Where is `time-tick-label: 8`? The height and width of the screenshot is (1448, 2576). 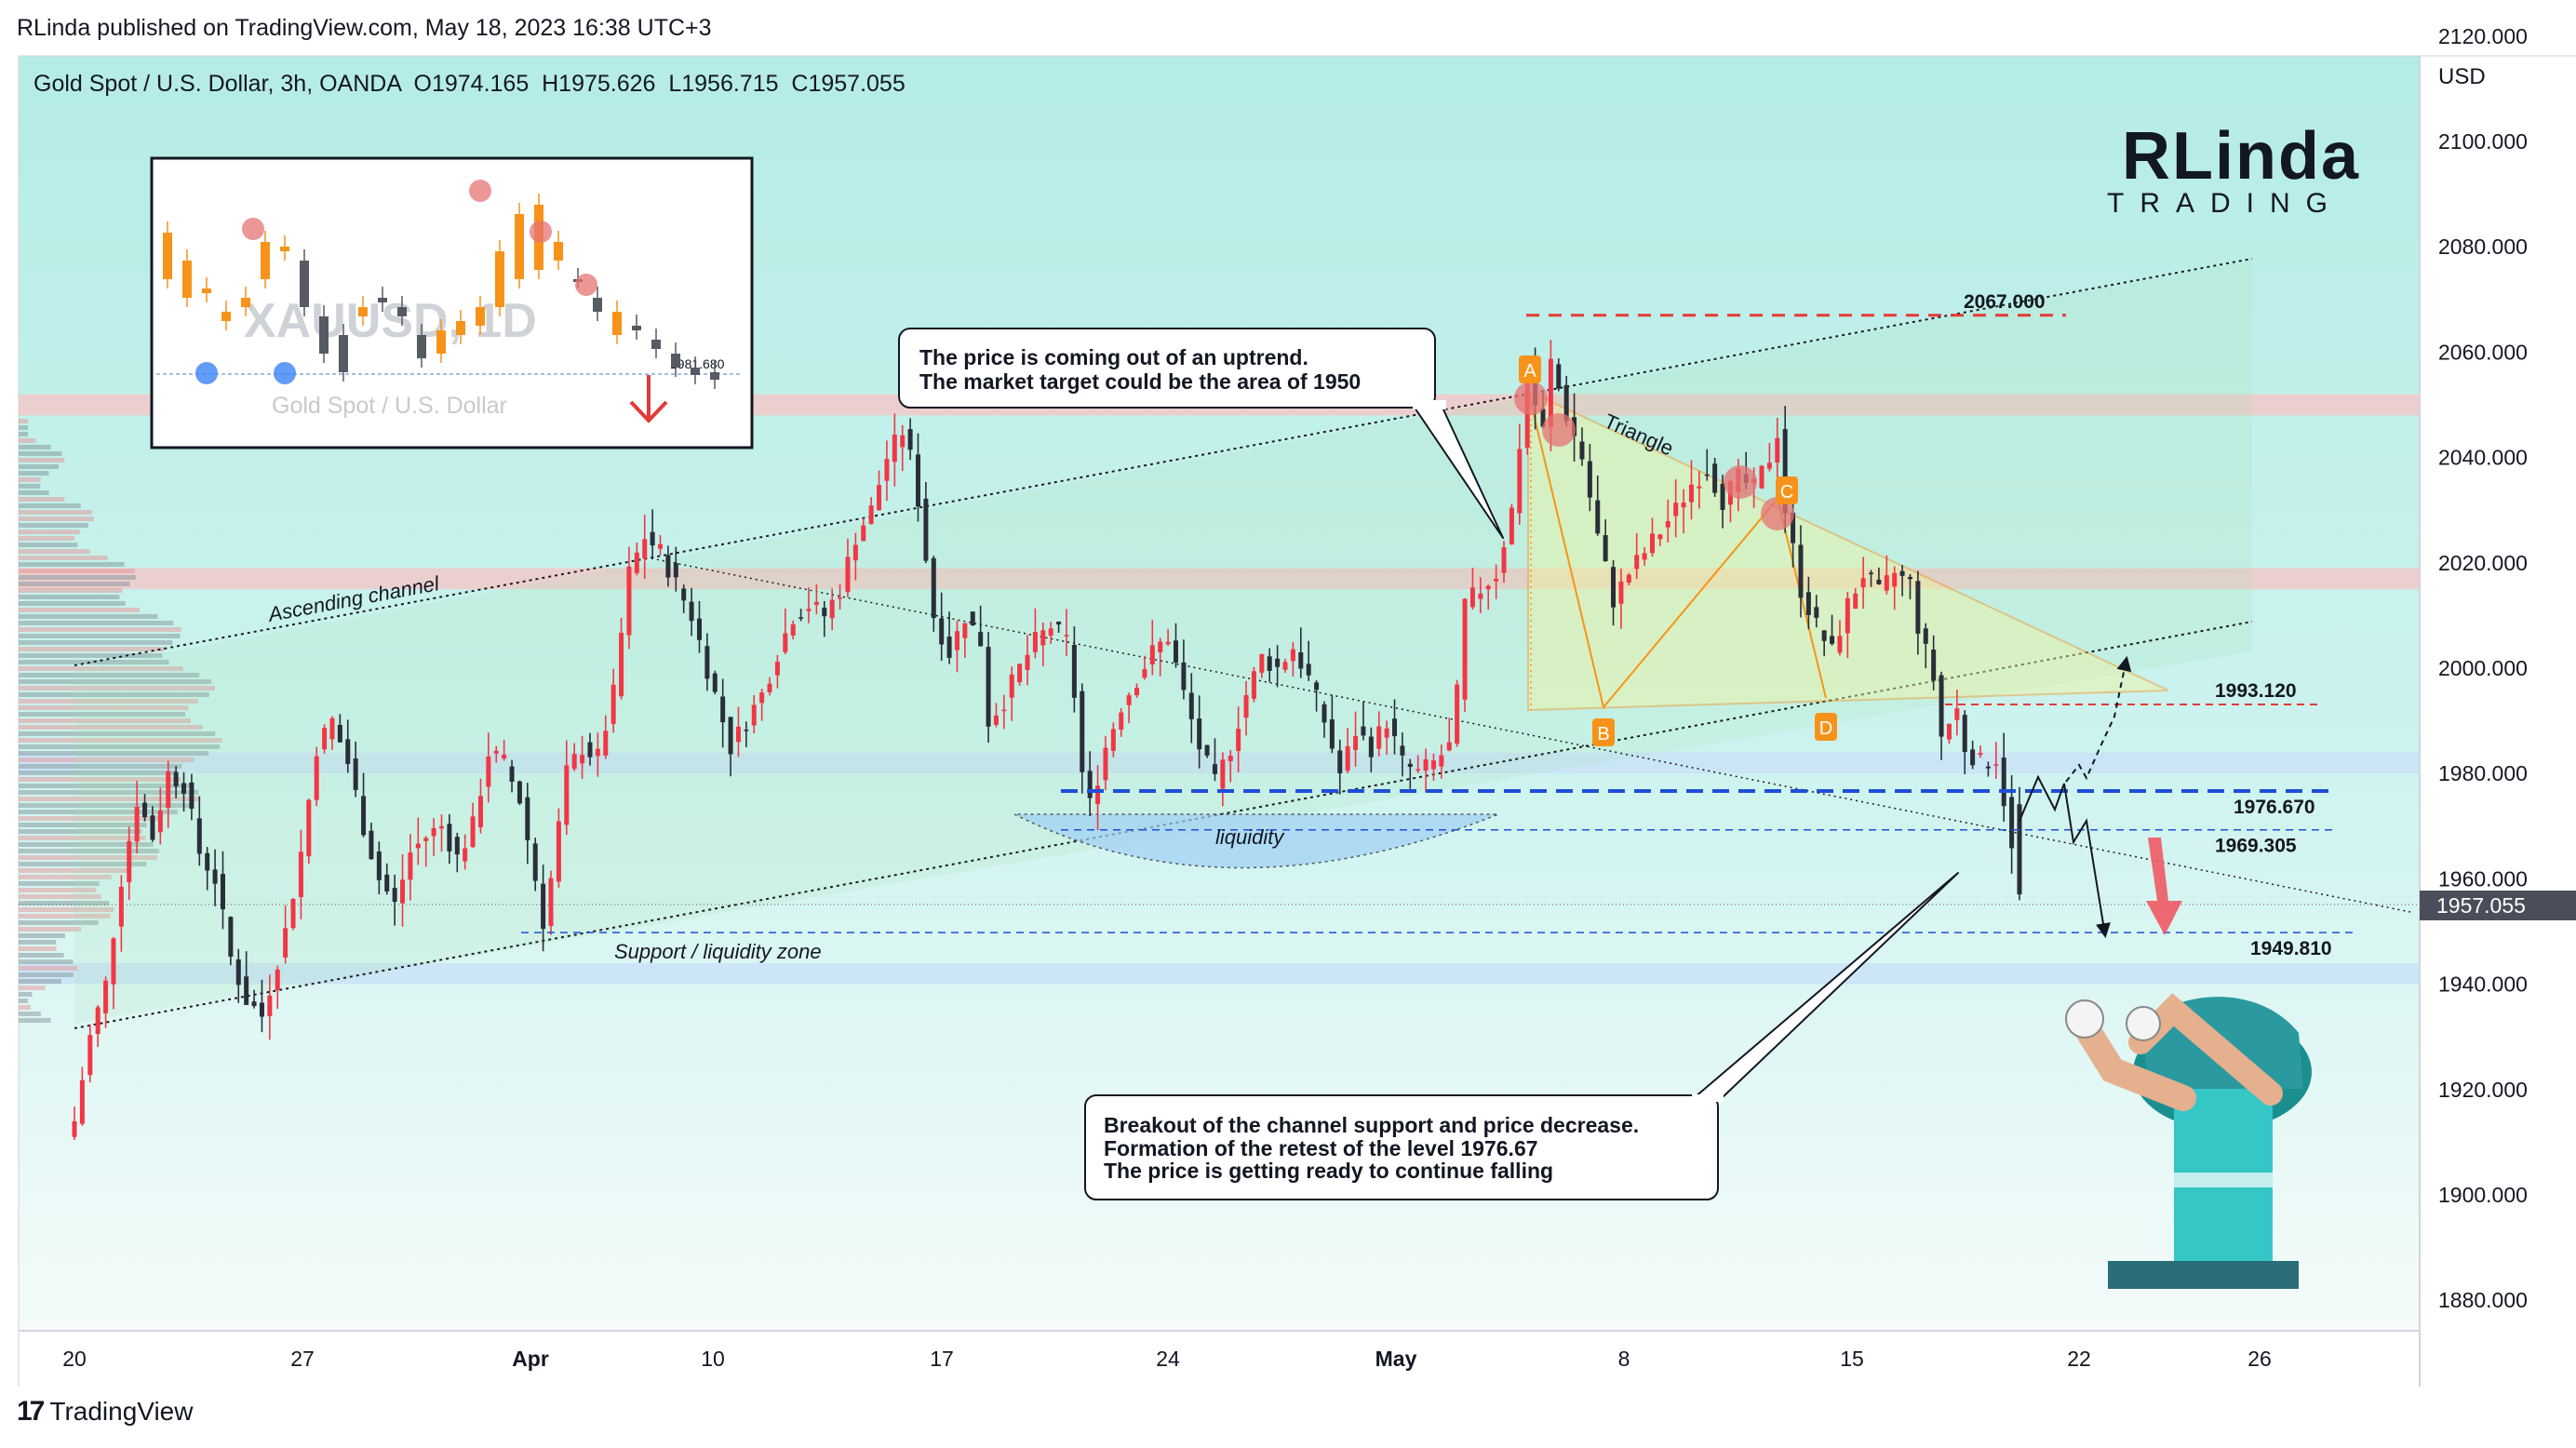 time-tick-label: 8 is located at coordinates (1624, 1359).